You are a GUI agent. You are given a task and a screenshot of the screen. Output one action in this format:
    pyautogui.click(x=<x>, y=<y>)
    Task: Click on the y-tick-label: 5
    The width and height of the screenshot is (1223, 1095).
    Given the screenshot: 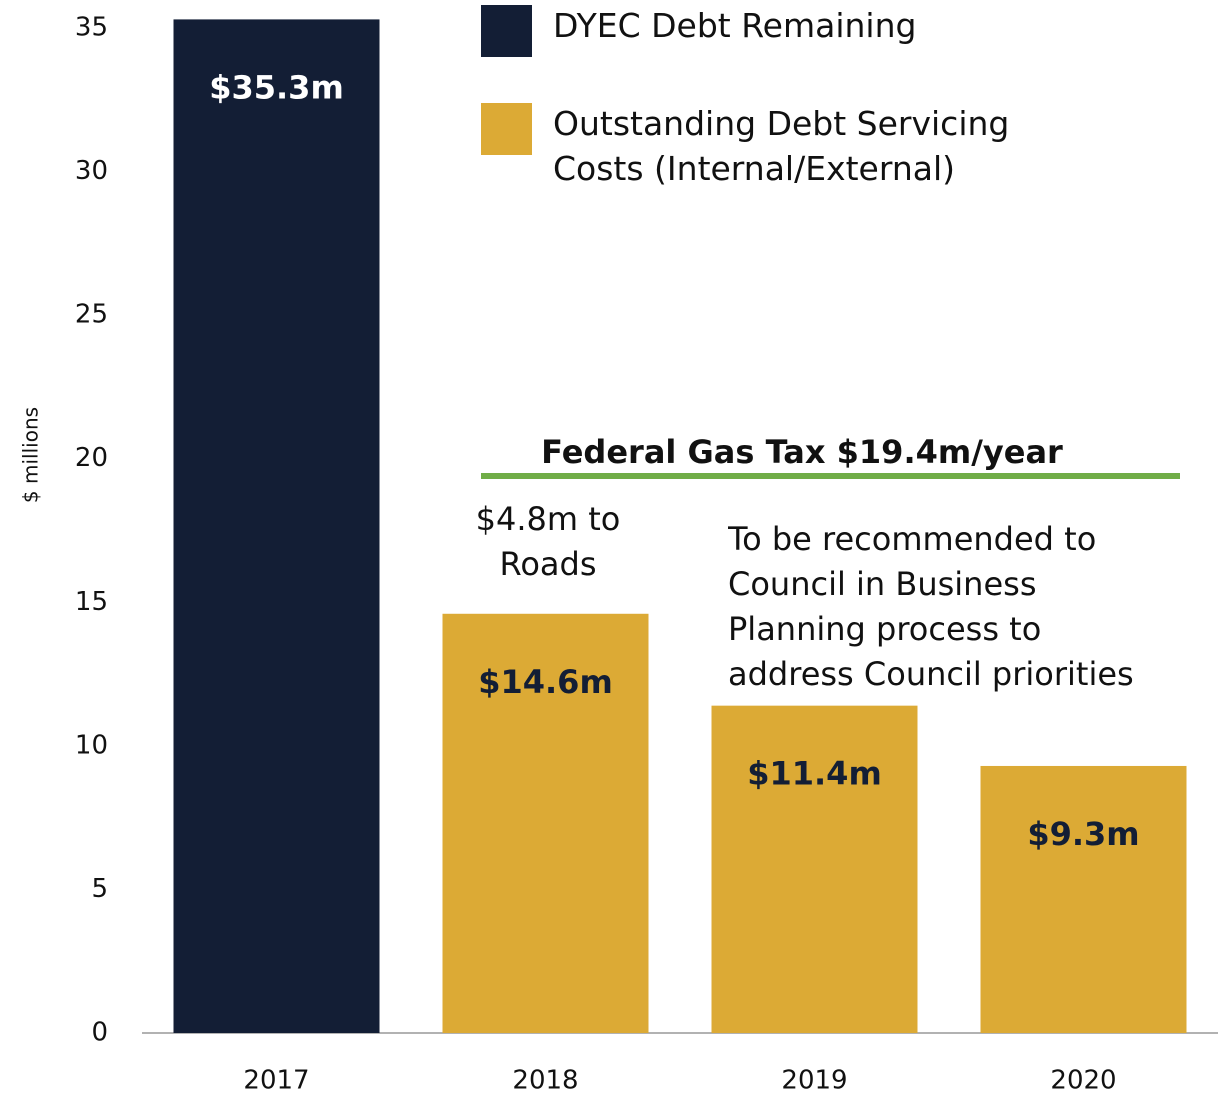 What is the action you would take?
    pyautogui.click(x=99, y=889)
    